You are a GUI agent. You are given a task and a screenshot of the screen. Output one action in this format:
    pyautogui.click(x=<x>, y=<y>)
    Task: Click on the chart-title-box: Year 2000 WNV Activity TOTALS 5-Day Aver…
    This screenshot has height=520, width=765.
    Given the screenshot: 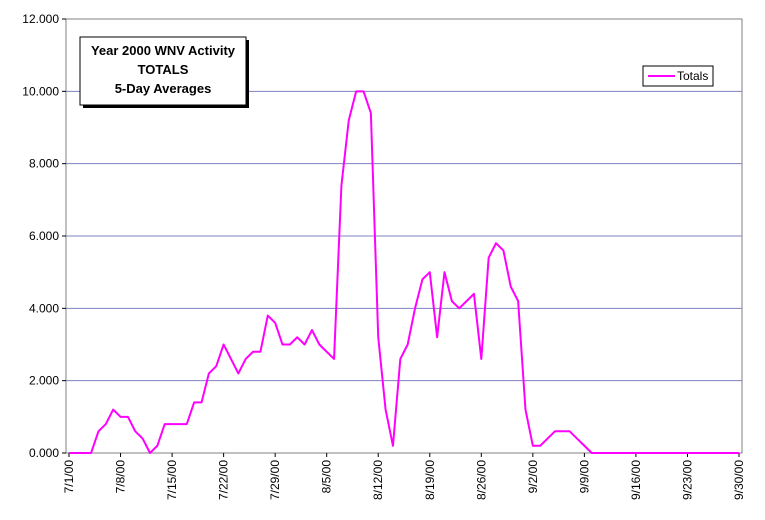 What is the action you would take?
    pyautogui.click(x=164, y=72)
    